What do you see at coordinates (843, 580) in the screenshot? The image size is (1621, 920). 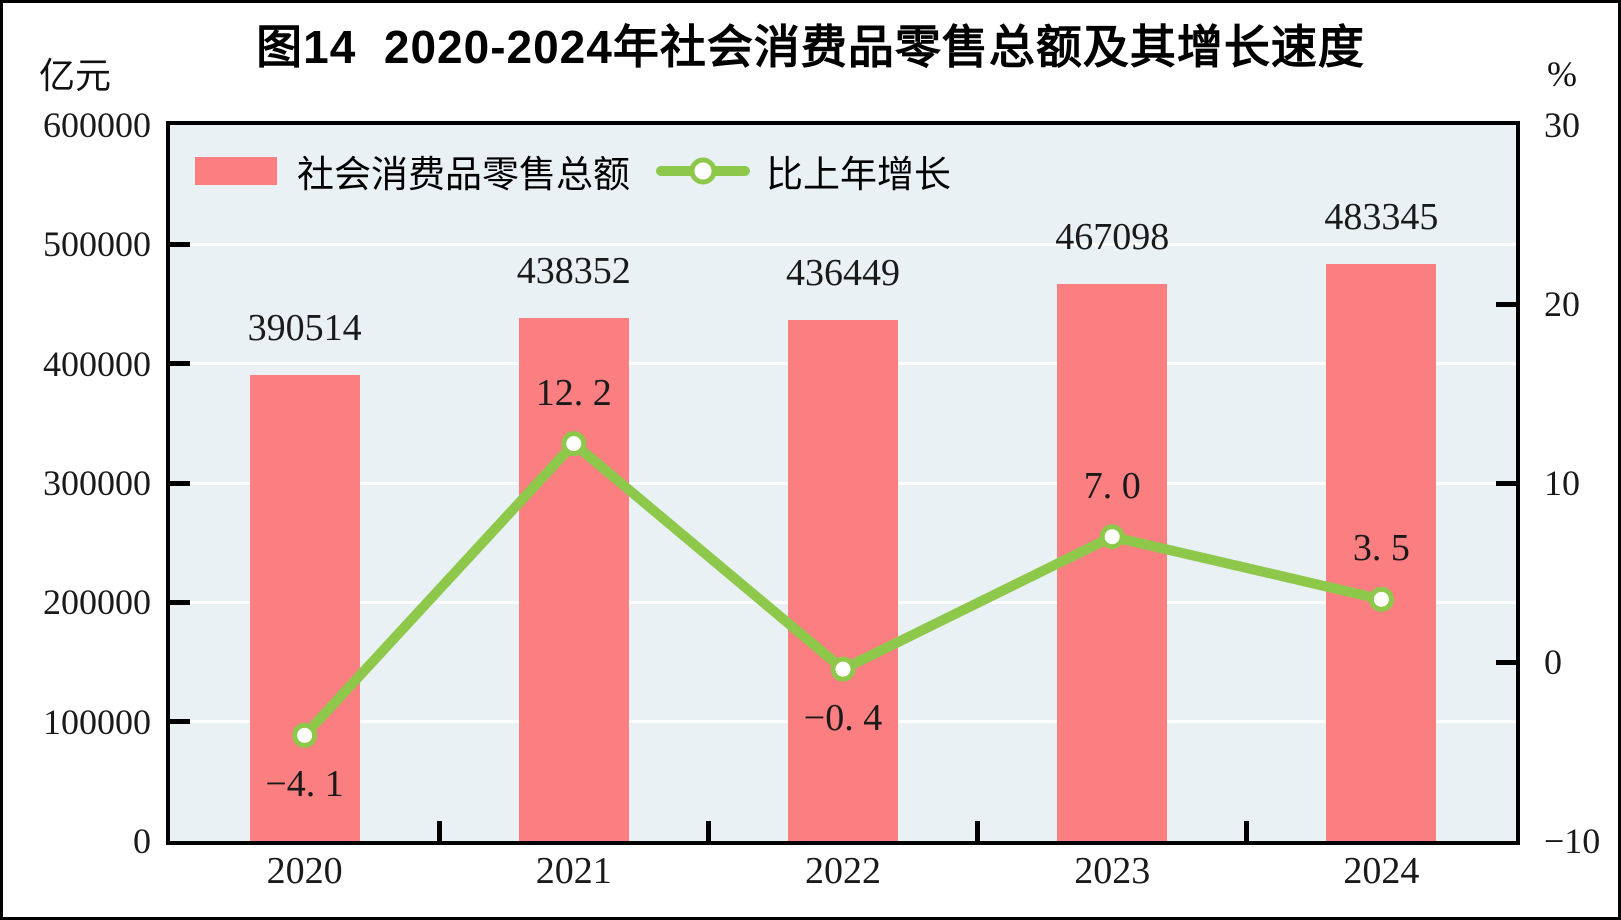 I see `bar-2022` at bounding box center [843, 580].